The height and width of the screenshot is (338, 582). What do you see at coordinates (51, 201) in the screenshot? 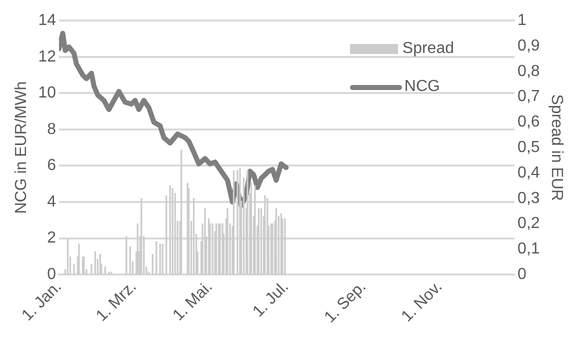
I see `y-tick-label: 4` at bounding box center [51, 201].